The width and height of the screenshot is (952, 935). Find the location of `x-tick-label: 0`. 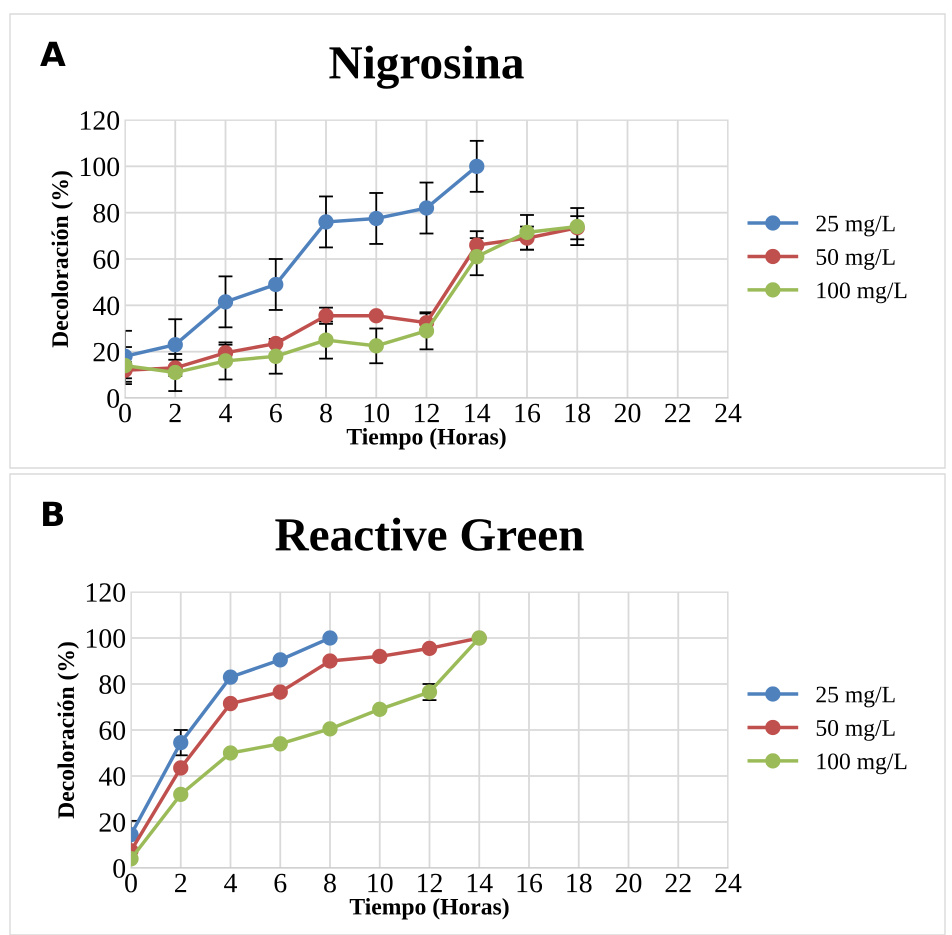

x-tick-label: 0 is located at coordinates (131, 883).